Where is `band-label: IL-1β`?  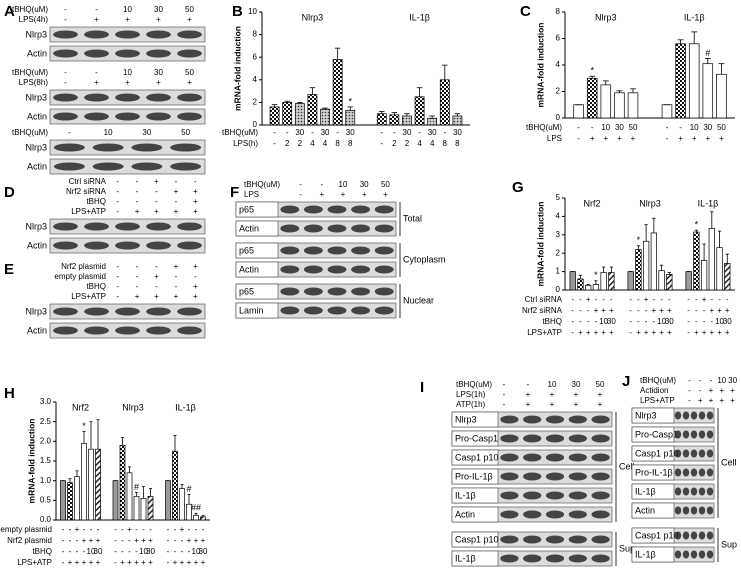 band-label: IL-1β is located at coordinates (465, 558).